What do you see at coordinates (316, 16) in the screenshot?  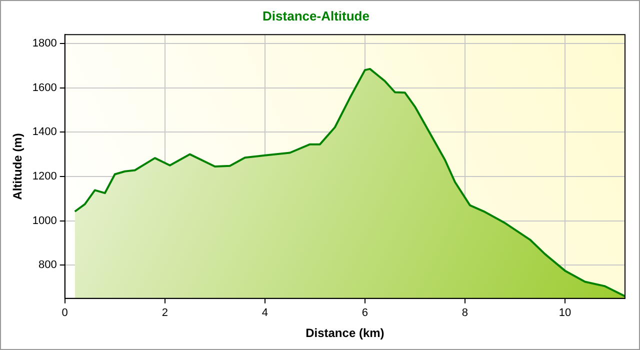 I see `chart-title: Distance-Altitude` at bounding box center [316, 16].